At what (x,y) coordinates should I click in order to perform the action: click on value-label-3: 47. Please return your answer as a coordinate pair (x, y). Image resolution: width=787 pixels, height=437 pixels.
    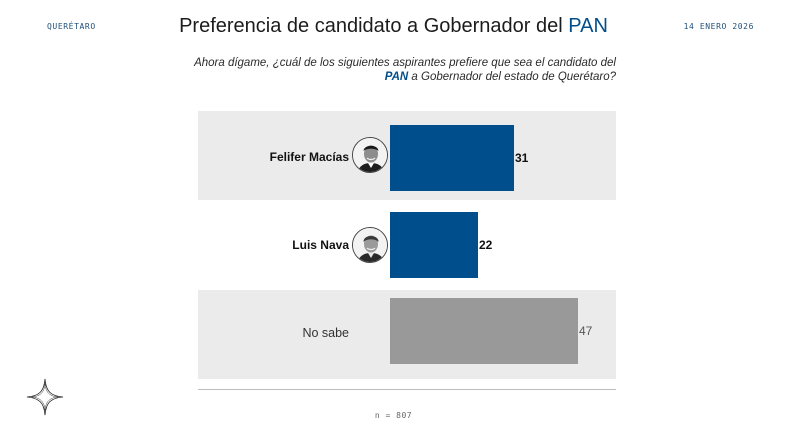
    Looking at the image, I should click on (586, 331).